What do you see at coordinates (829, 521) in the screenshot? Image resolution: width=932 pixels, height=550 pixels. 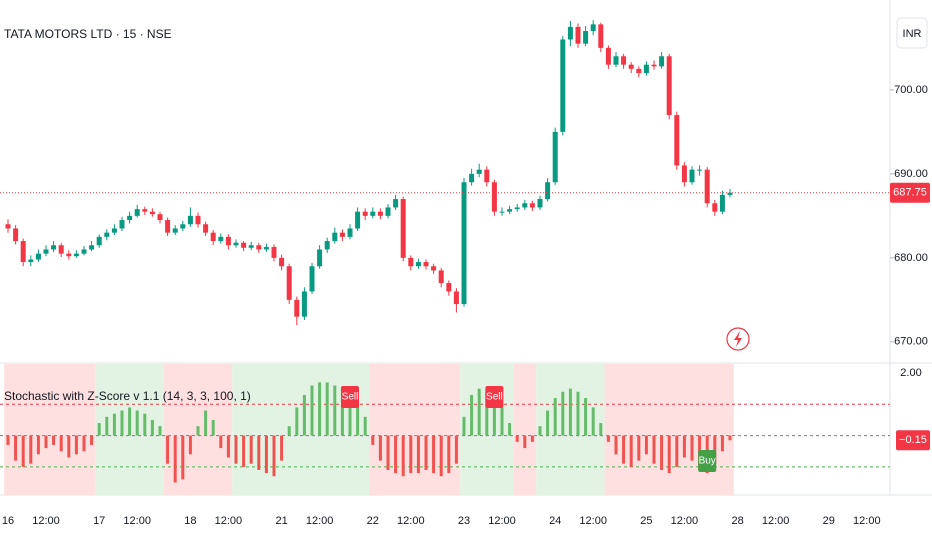 I see `x-tick-label: 29` at bounding box center [829, 521].